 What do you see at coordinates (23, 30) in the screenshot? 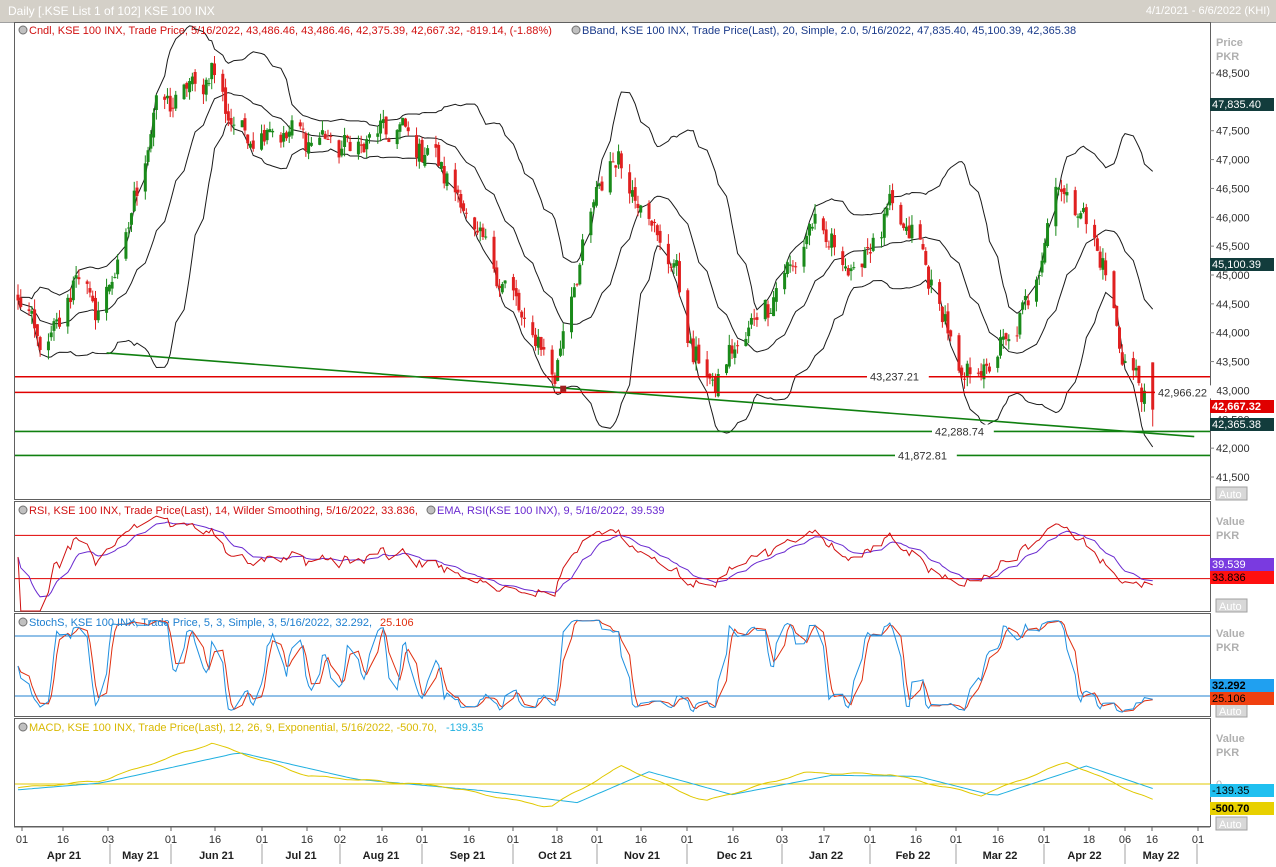
I see `cndl-legend-icon` at bounding box center [23, 30].